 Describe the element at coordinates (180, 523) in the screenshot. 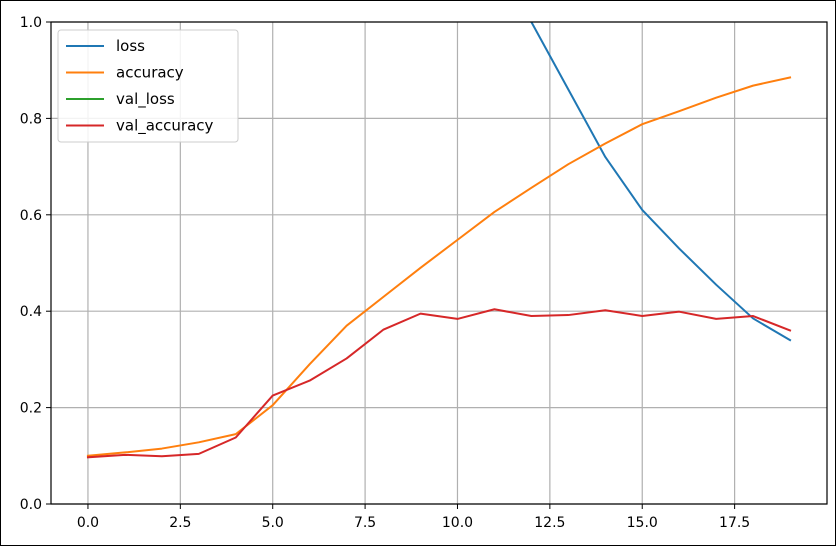

I see `x-tick-label: 2.5` at that location.